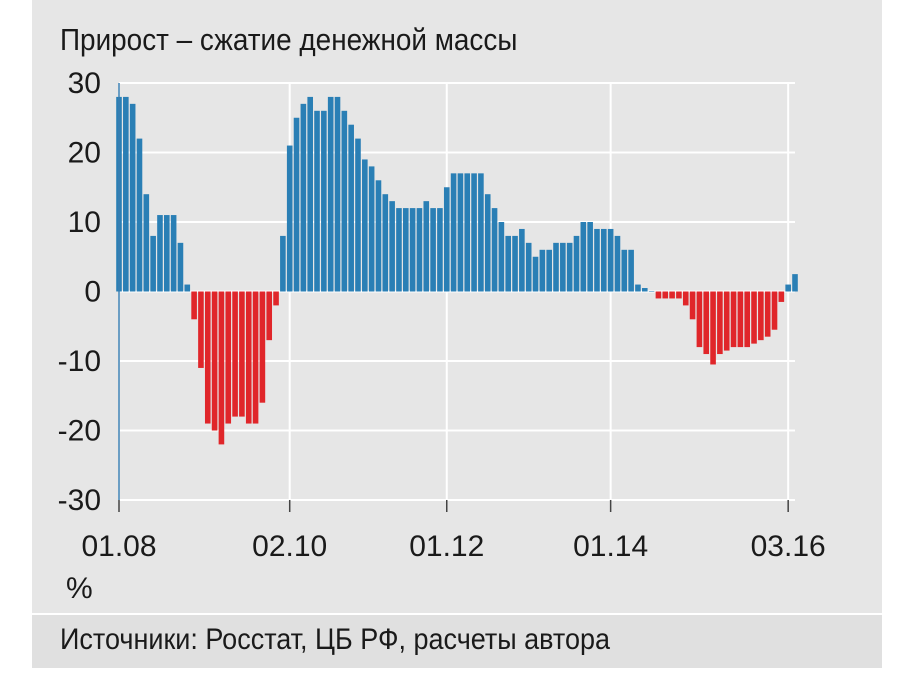 This screenshot has height=677, width=912. Describe the element at coordinates (84, 222) in the screenshot. I see `y-tick-label: 10` at that location.